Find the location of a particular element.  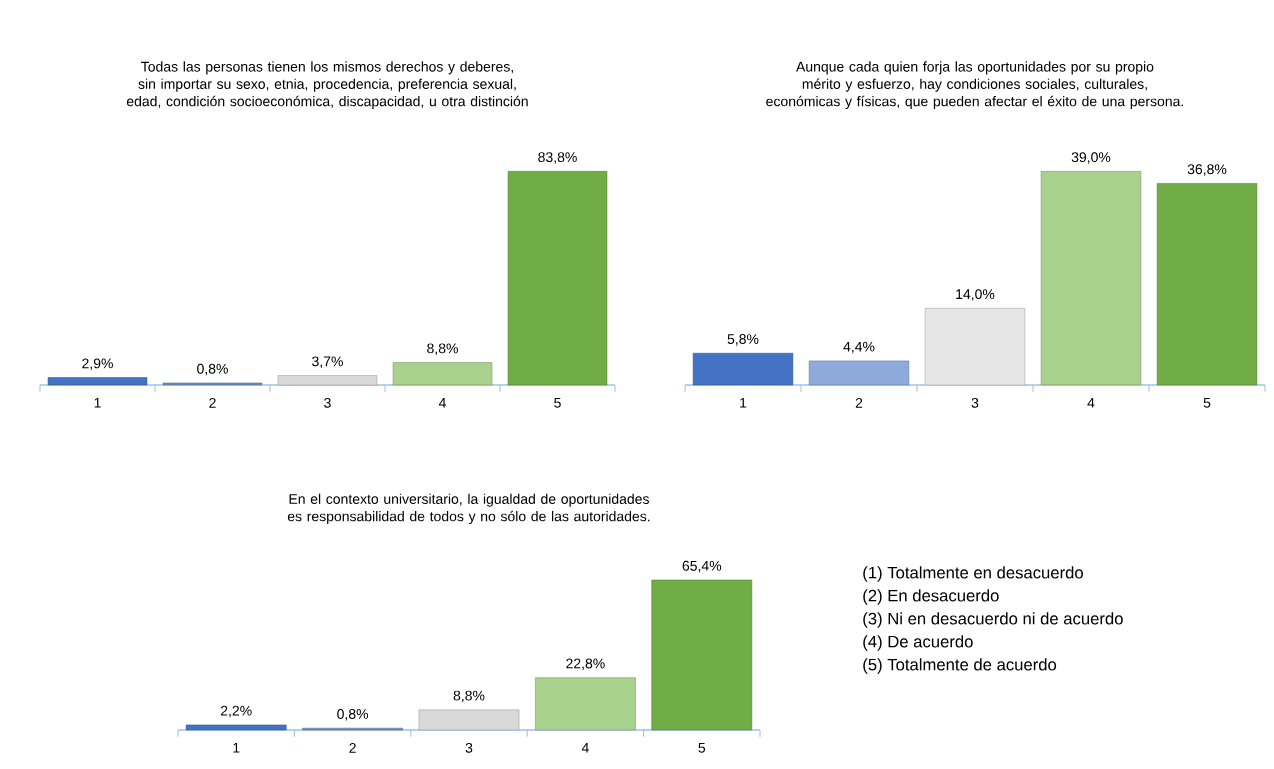

chart-title: Aunque cada quien forja las oportunidades por su propio mérito y esfuerzo, hay condiciones sociales, culturales, económicas y físicas, que pueden afectar el éxito de una persona. is located at coordinates (975, 85).